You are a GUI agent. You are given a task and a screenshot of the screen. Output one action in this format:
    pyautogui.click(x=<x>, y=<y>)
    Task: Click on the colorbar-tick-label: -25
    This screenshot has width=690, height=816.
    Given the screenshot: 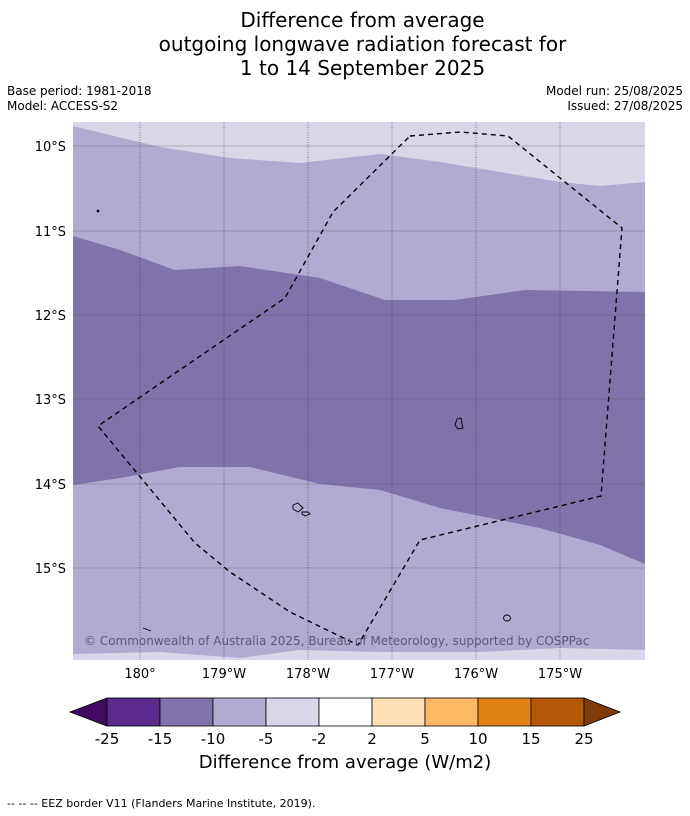 What is the action you would take?
    pyautogui.click(x=107, y=739)
    